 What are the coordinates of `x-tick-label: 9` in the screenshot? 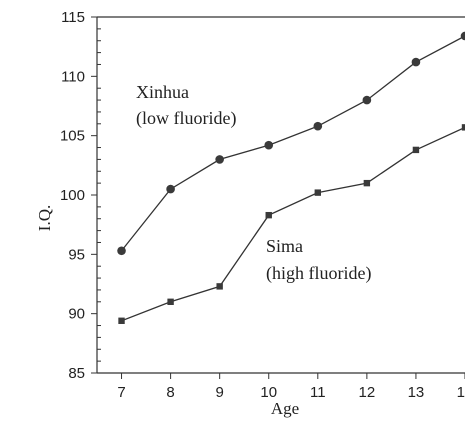 It's located at (219, 392).